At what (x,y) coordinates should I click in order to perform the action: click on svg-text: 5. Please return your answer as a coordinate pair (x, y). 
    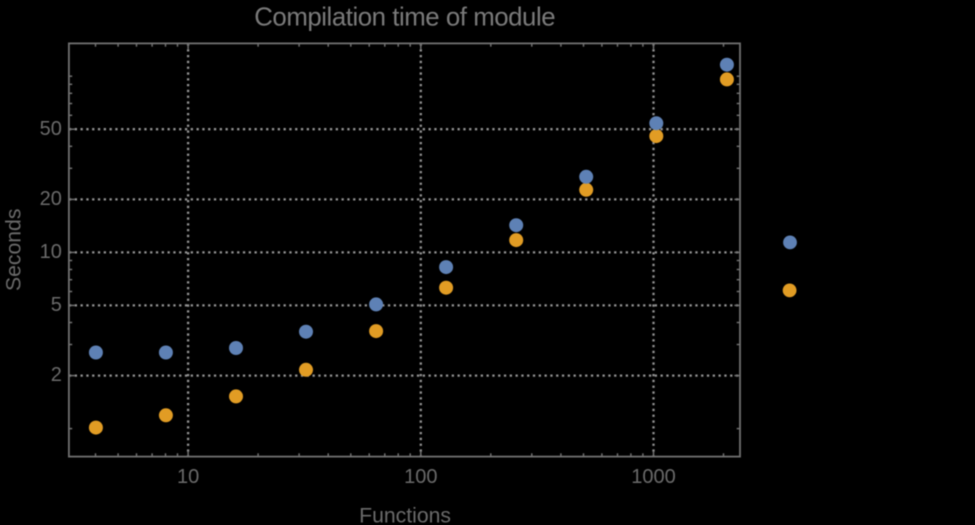
    Looking at the image, I should click on (56, 305).